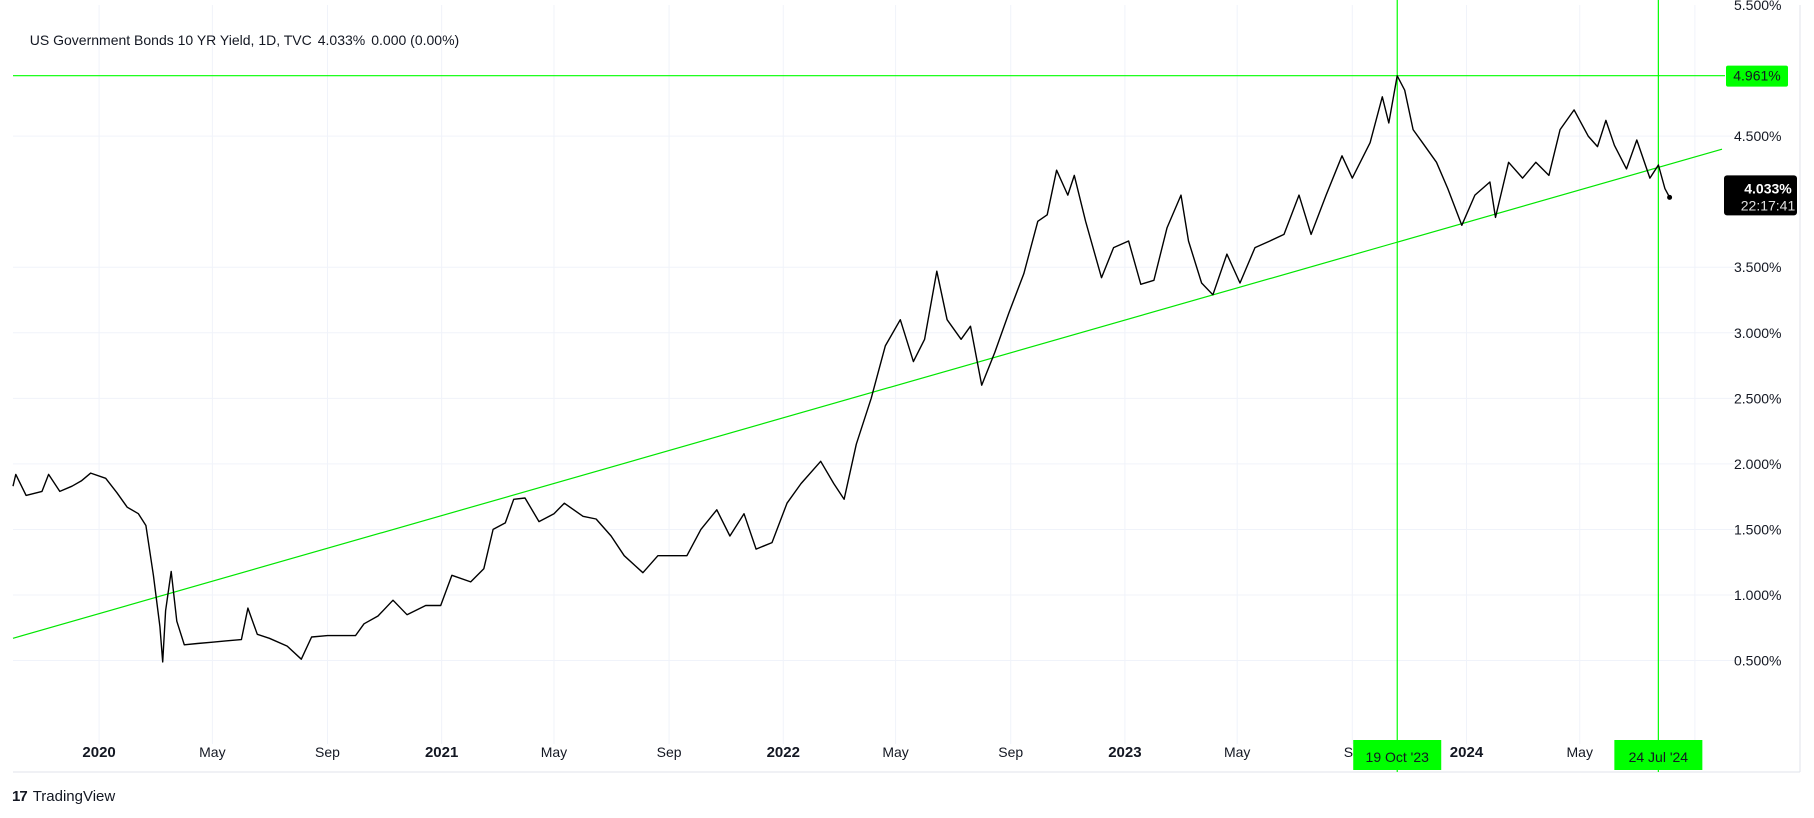  Describe the element at coordinates (1757, 661) in the screenshot. I see `y-axis-tick-label: 0.500%` at that location.